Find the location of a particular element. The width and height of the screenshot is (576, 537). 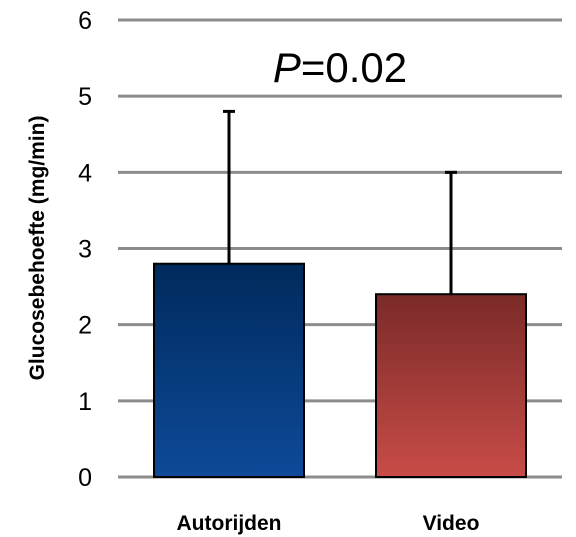

p-value-annotation: P=0.02 is located at coordinates (340, 67).